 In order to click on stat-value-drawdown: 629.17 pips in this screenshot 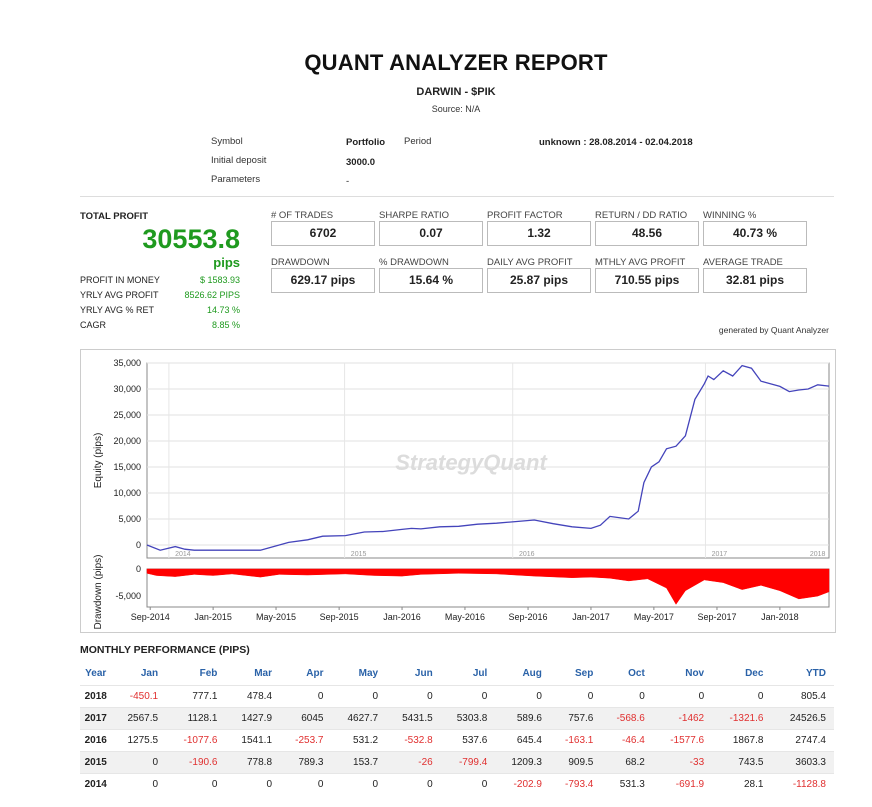, I will do `click(323, 280)`.